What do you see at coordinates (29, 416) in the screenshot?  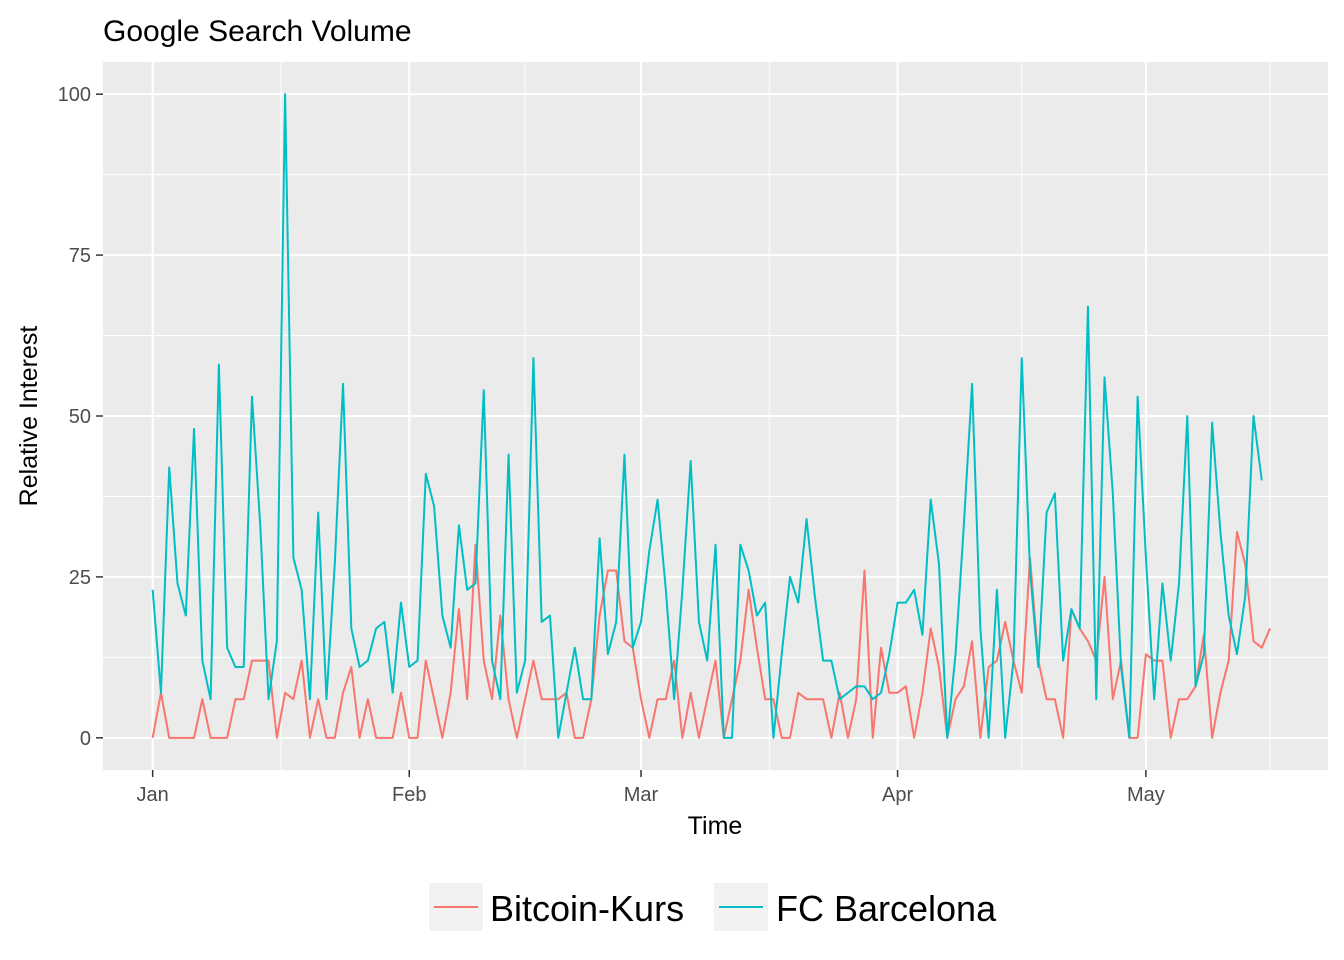 I see `y-axis-title: Relative Interest` at bounding box center [29, 416].